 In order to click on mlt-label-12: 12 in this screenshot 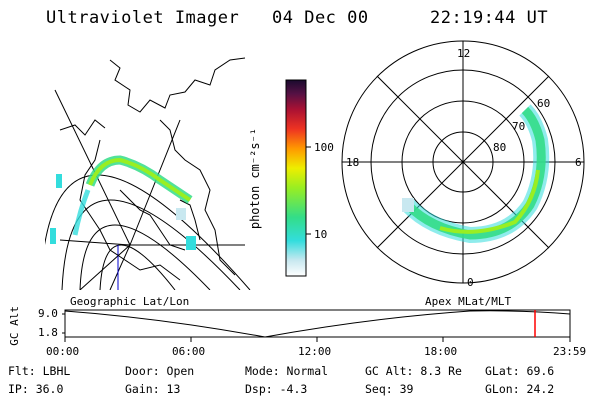, I will do `click(464, 53)`.